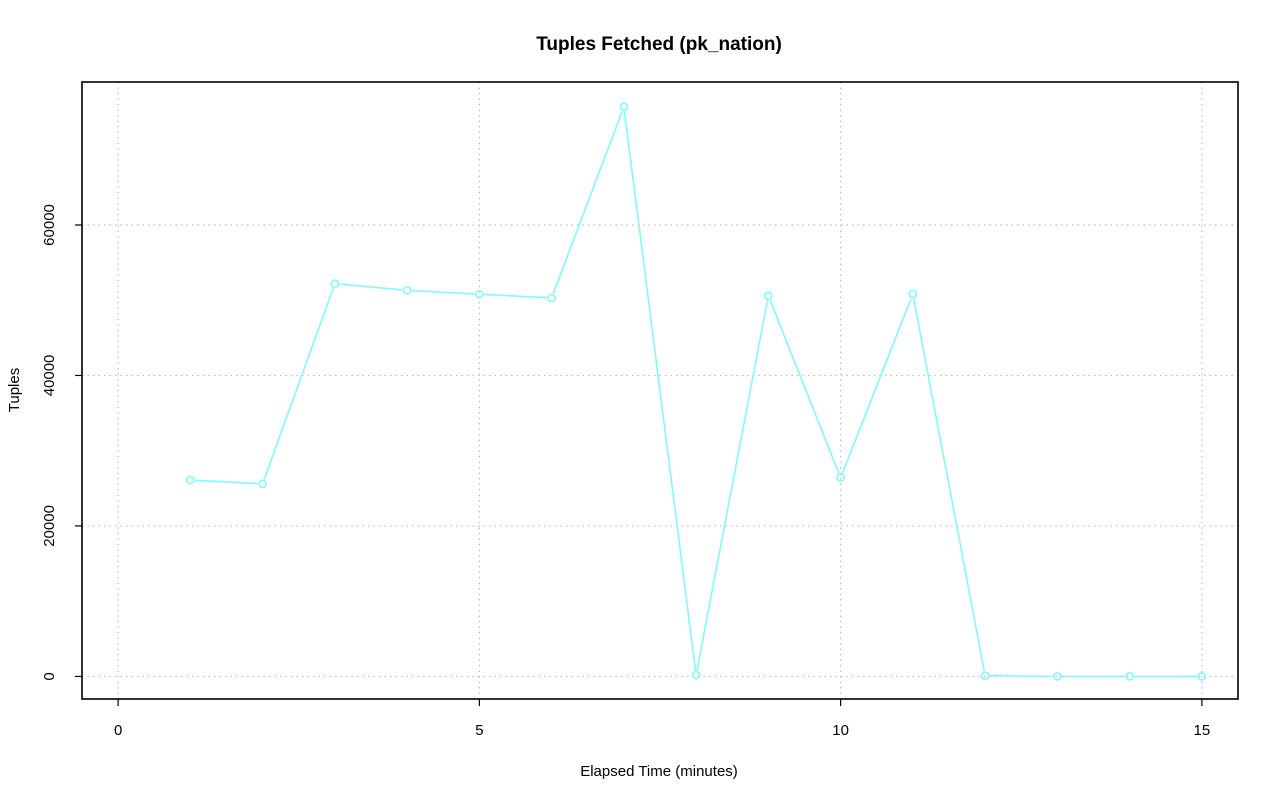  What do you see at coordinates (659, 44) in the screenshot?
I see `chart-title: Tuples Fetched (pk_nation)` at bounding box center [659, 44].